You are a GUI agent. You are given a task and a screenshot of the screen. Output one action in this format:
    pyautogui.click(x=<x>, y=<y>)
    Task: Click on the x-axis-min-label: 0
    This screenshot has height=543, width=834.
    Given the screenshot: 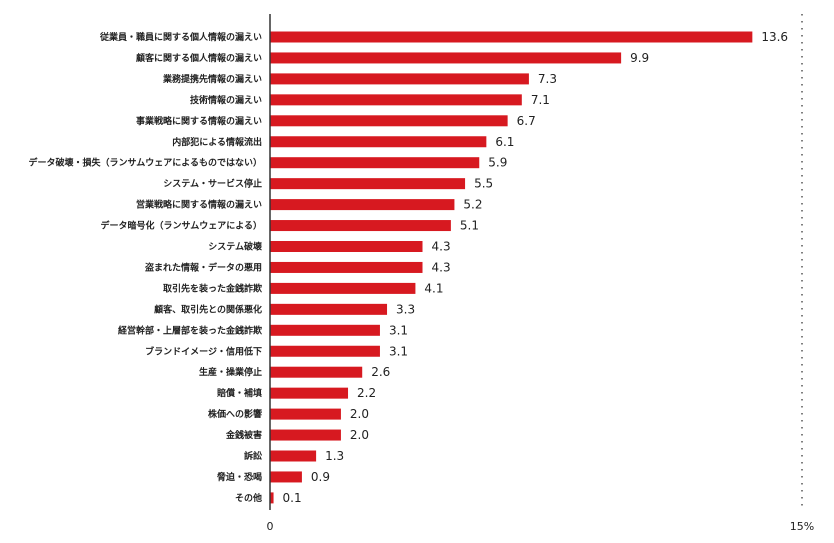 What is the action you would take?
    pyautogui.click(x=270, y=526)
    